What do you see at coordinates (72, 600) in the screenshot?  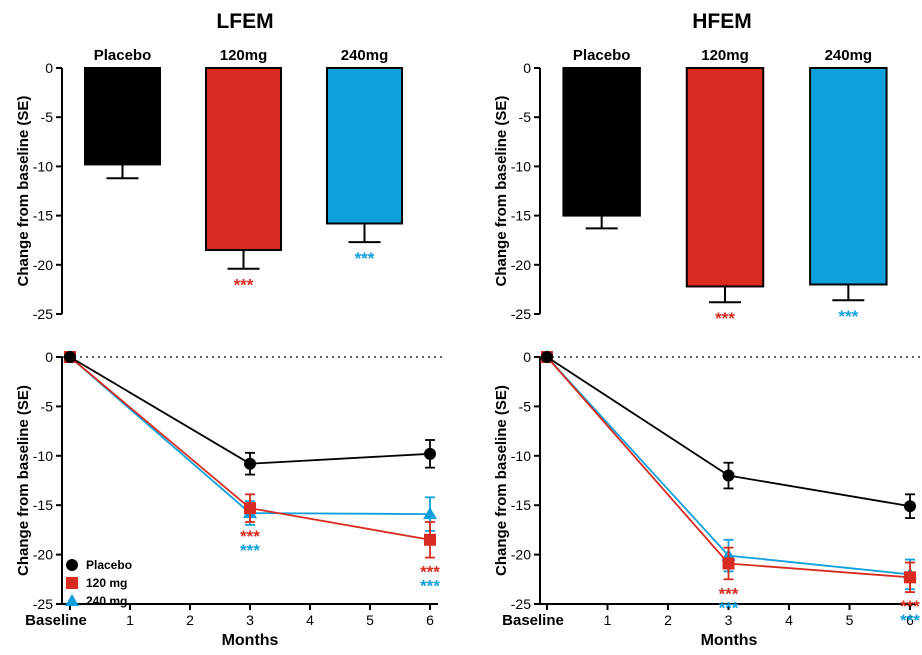 I see `legend-marker-triangle` at bounding box center [72, 600].